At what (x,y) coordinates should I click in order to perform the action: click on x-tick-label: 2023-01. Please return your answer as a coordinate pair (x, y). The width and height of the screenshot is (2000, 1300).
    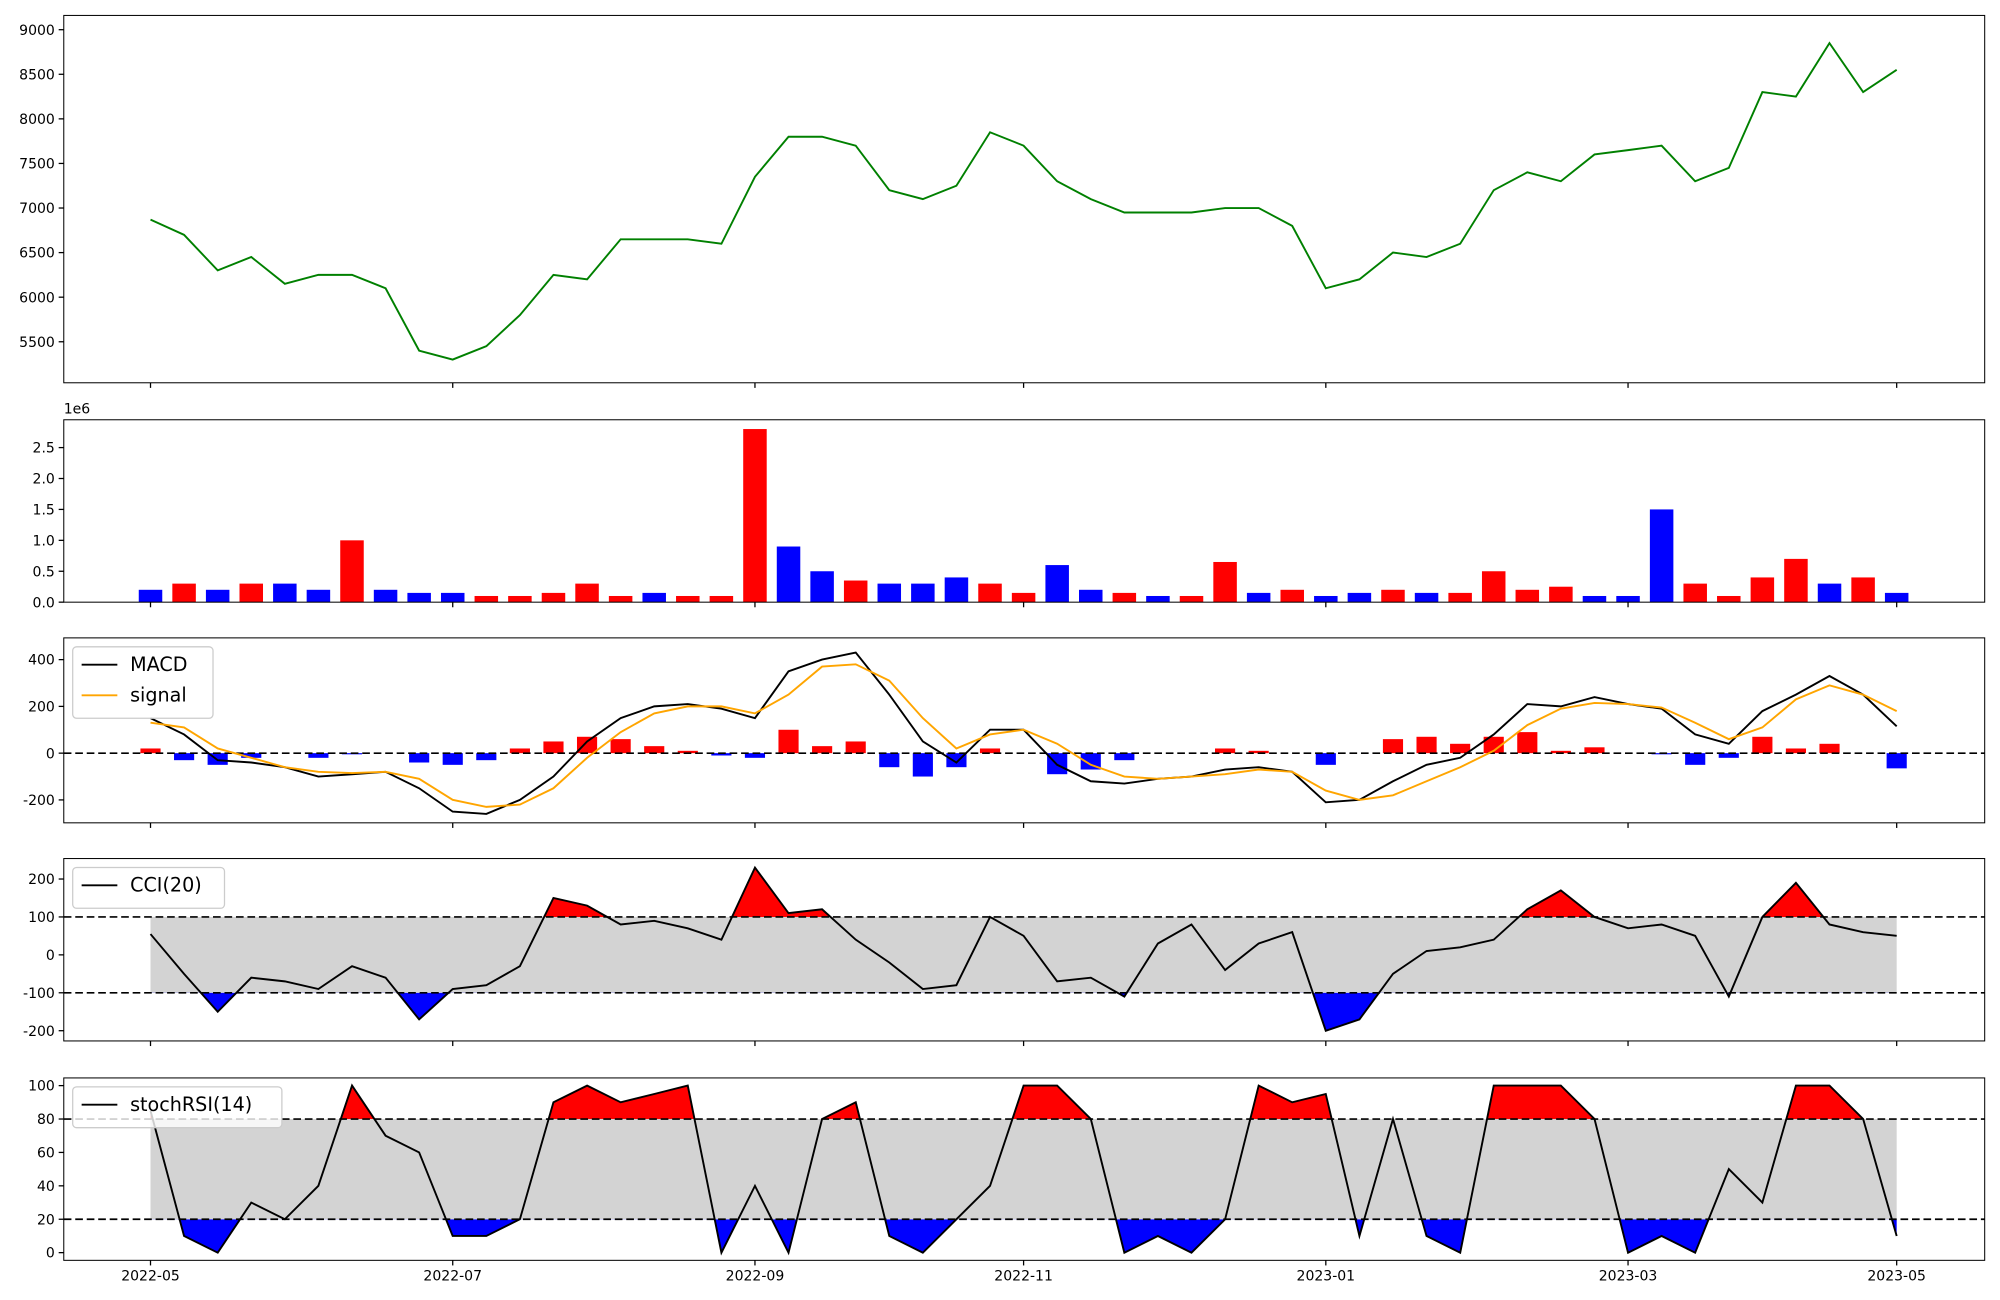
    Looking at the image, I should click on (1326, 1277).